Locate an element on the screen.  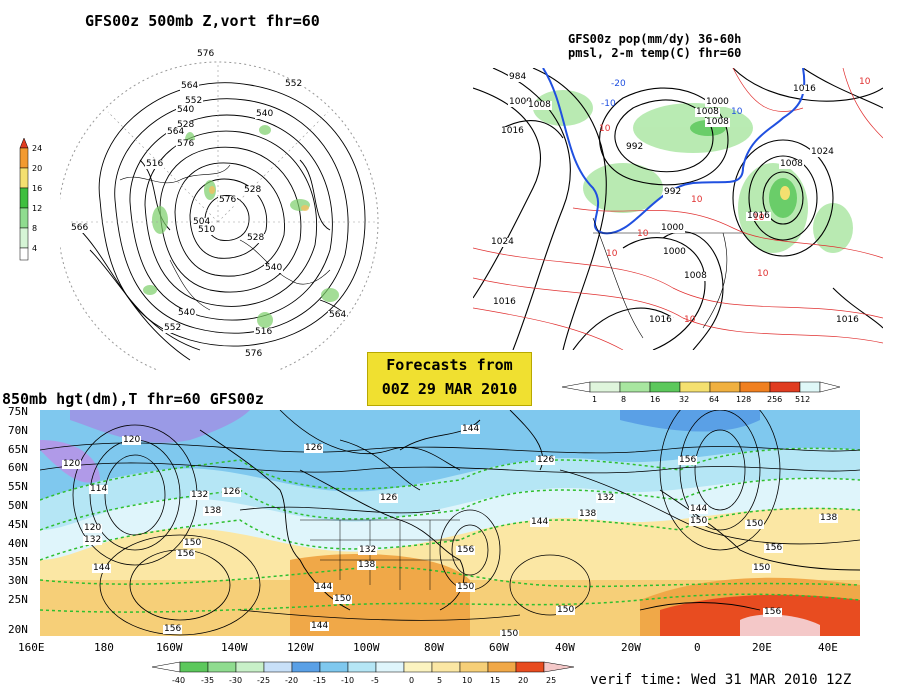
colorbar-tick: 512 is located at coordinates (803, 399).